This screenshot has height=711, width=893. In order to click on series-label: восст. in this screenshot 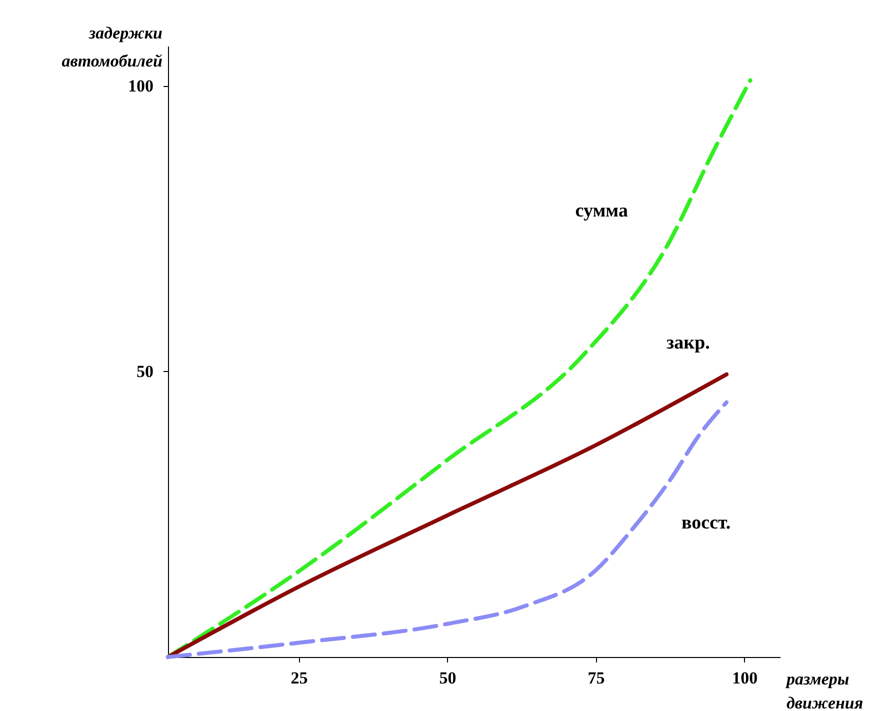, I will do `click(706, 523)`.